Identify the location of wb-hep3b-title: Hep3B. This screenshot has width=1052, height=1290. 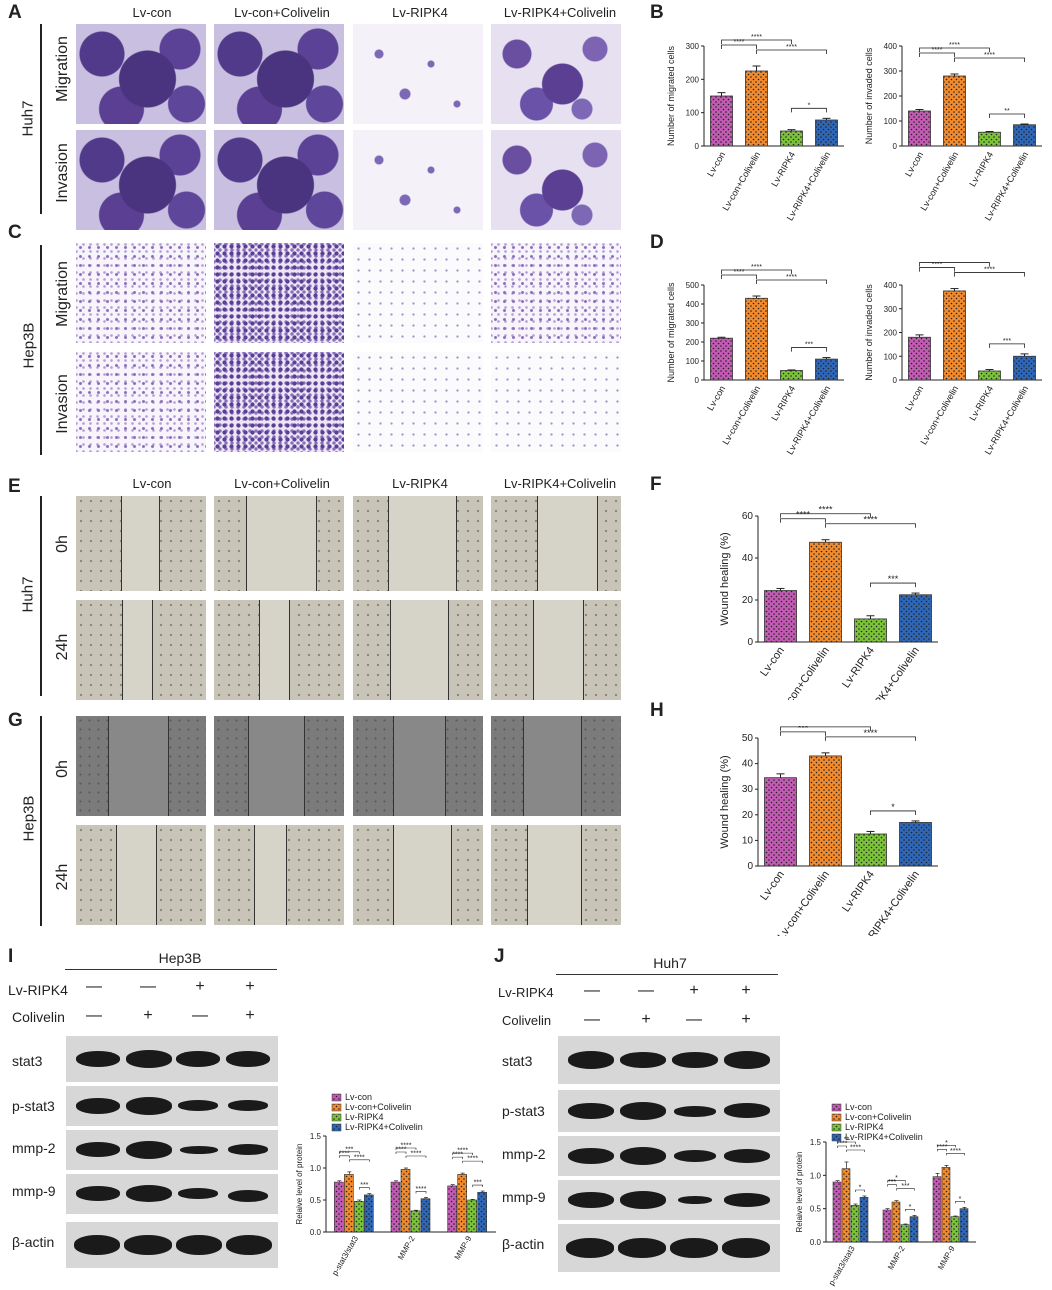
(180, 958).